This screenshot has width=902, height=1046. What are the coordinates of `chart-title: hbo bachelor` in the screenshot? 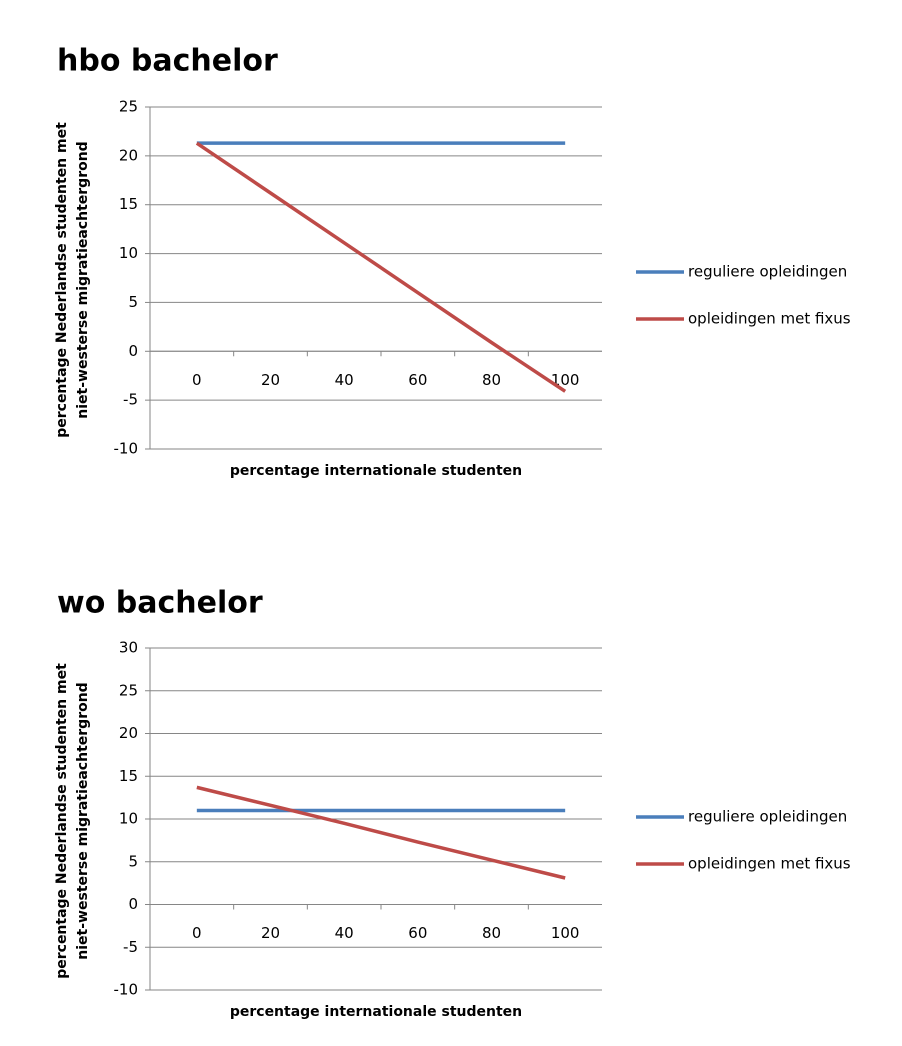 It's located at (167, 61).